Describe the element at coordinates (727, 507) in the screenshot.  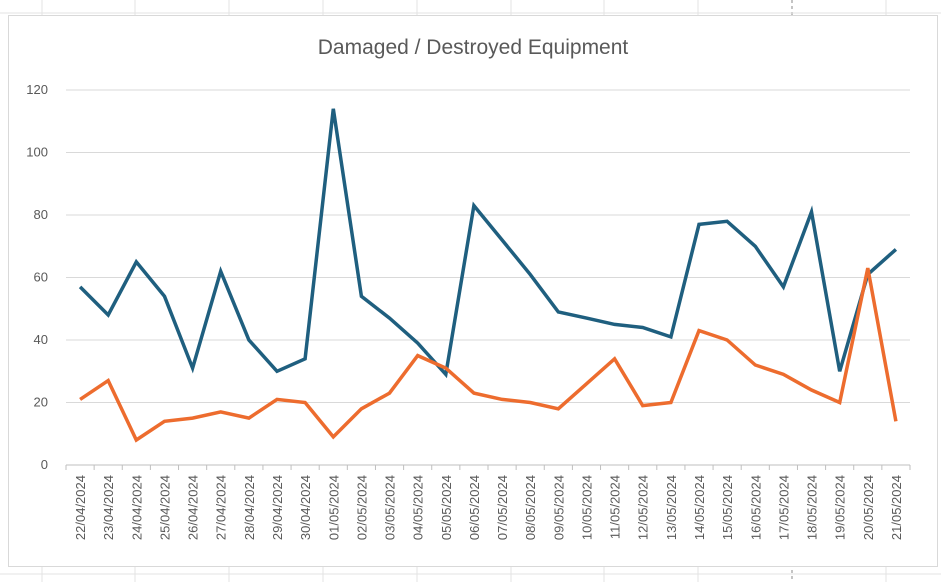
I see `x-tick-label: 15/05/2024` at that location.